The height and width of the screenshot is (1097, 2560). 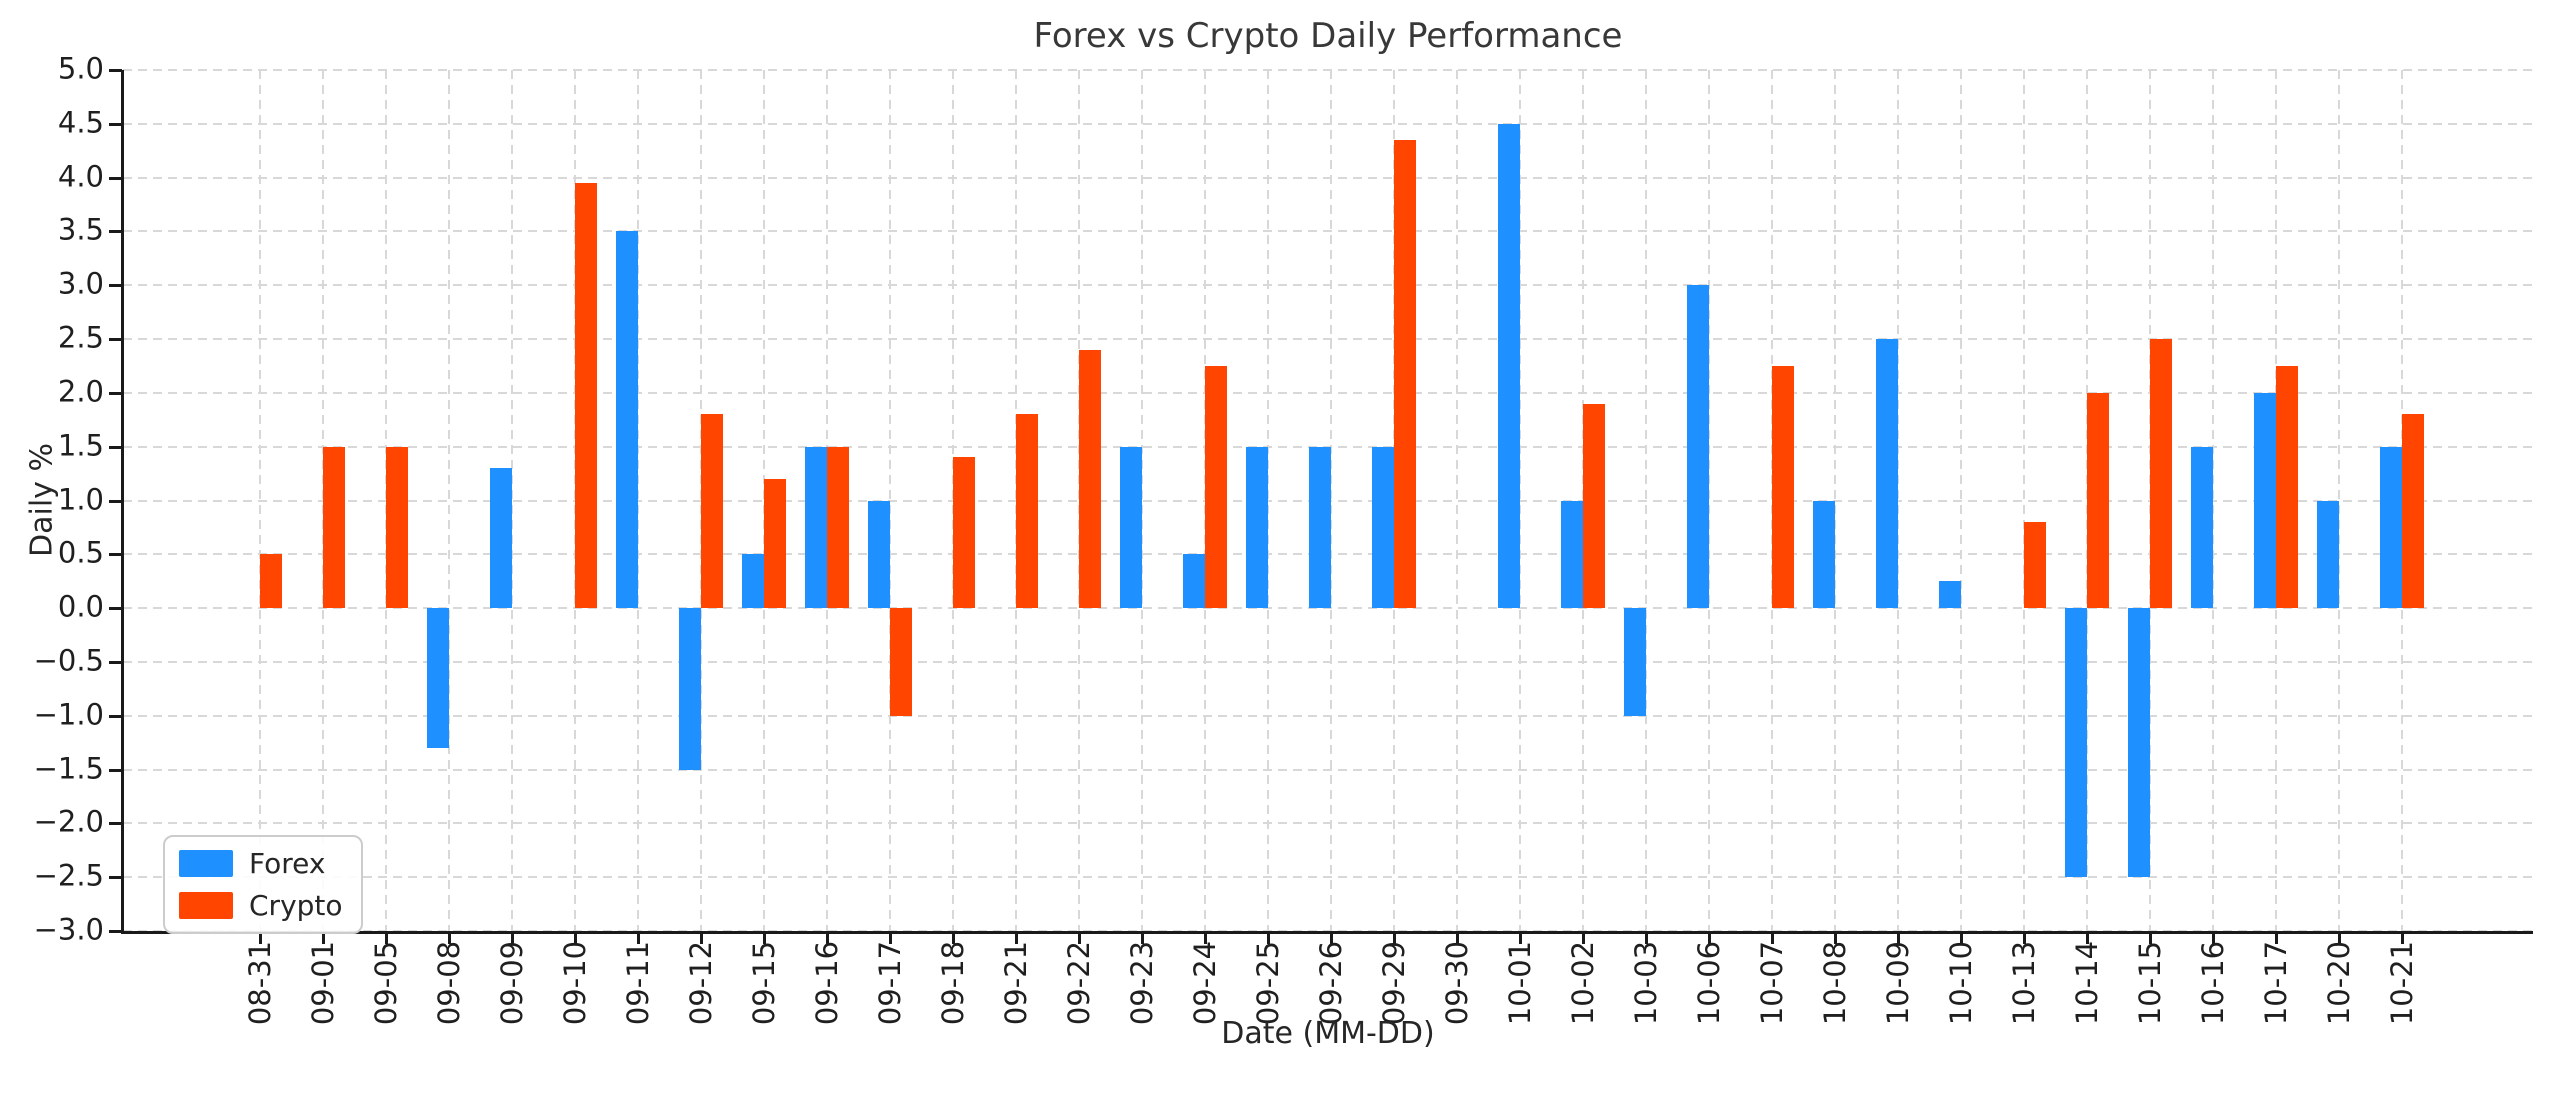 I want to click on x-tick-label-text-10-01: 10-01, so click(x=1520, y=983).